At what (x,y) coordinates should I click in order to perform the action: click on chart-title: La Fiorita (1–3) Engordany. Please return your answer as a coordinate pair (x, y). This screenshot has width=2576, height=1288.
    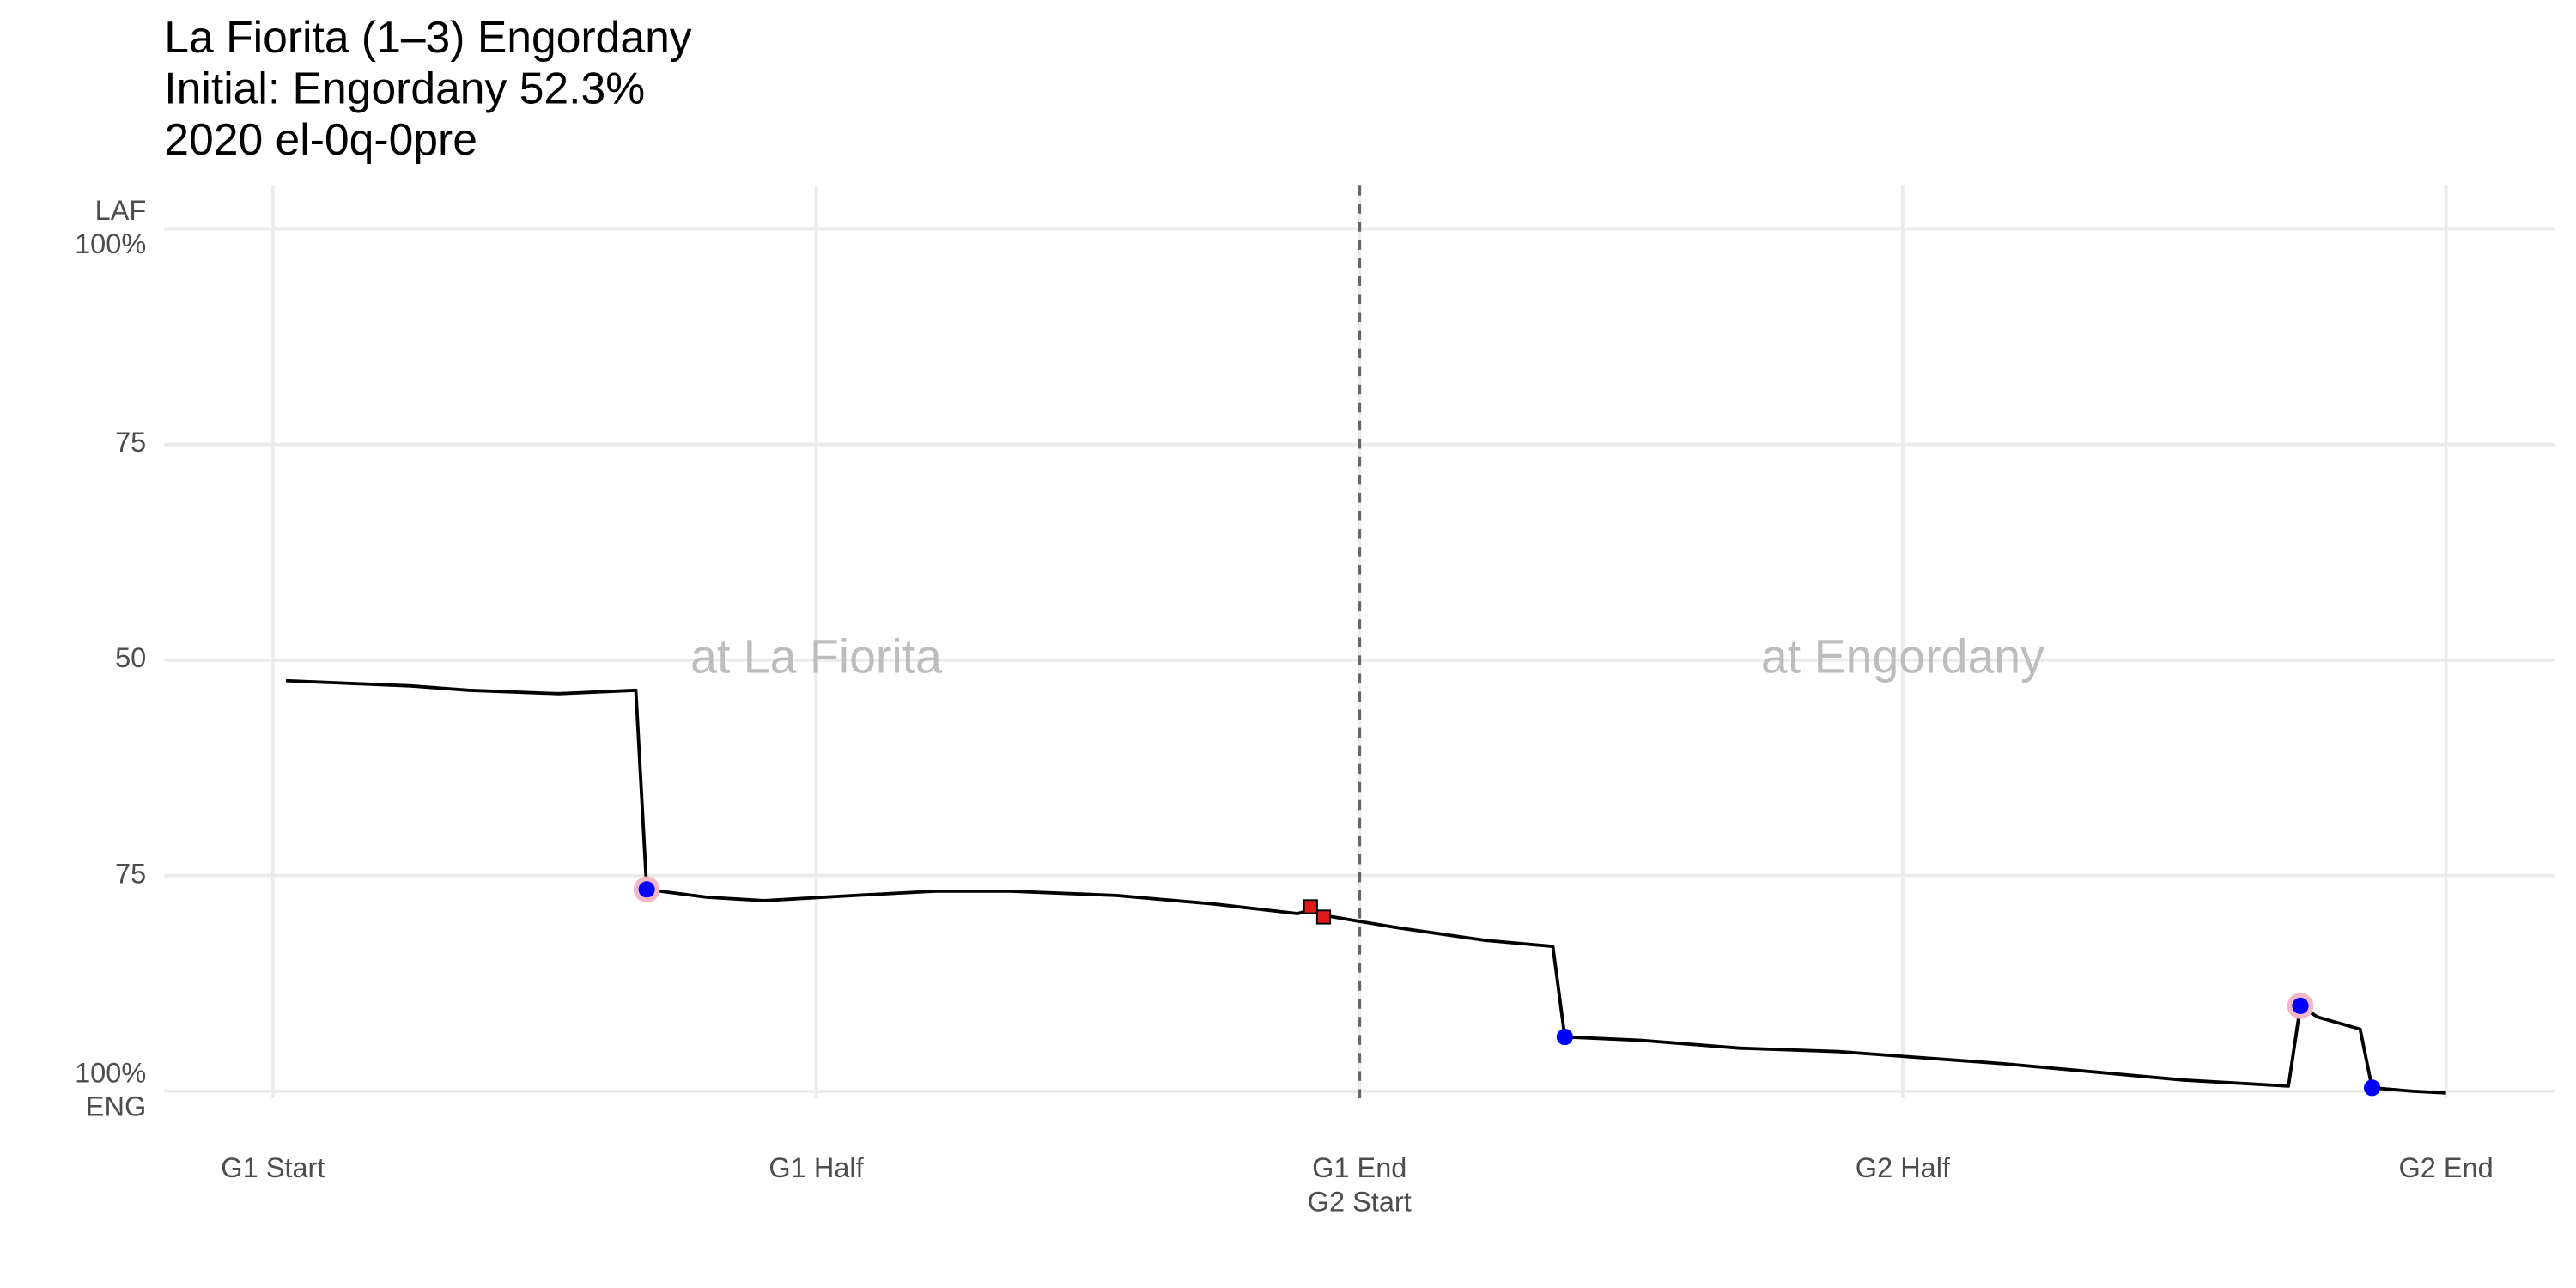
    Looking at the image, I should click on (428, 37).